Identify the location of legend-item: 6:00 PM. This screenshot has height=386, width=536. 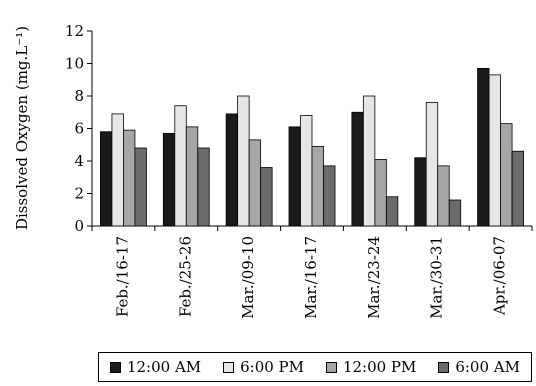
(263, 367).